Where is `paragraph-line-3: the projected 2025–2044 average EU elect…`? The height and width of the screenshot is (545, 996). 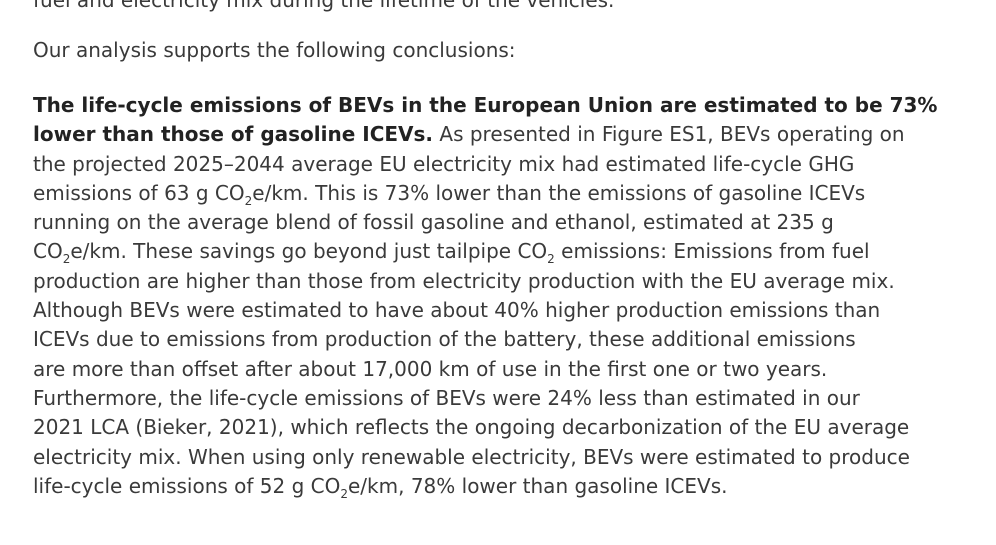
paragraph-line-3: the projected 2025–2044 average EU elect… is located at coordinates (444, 163).